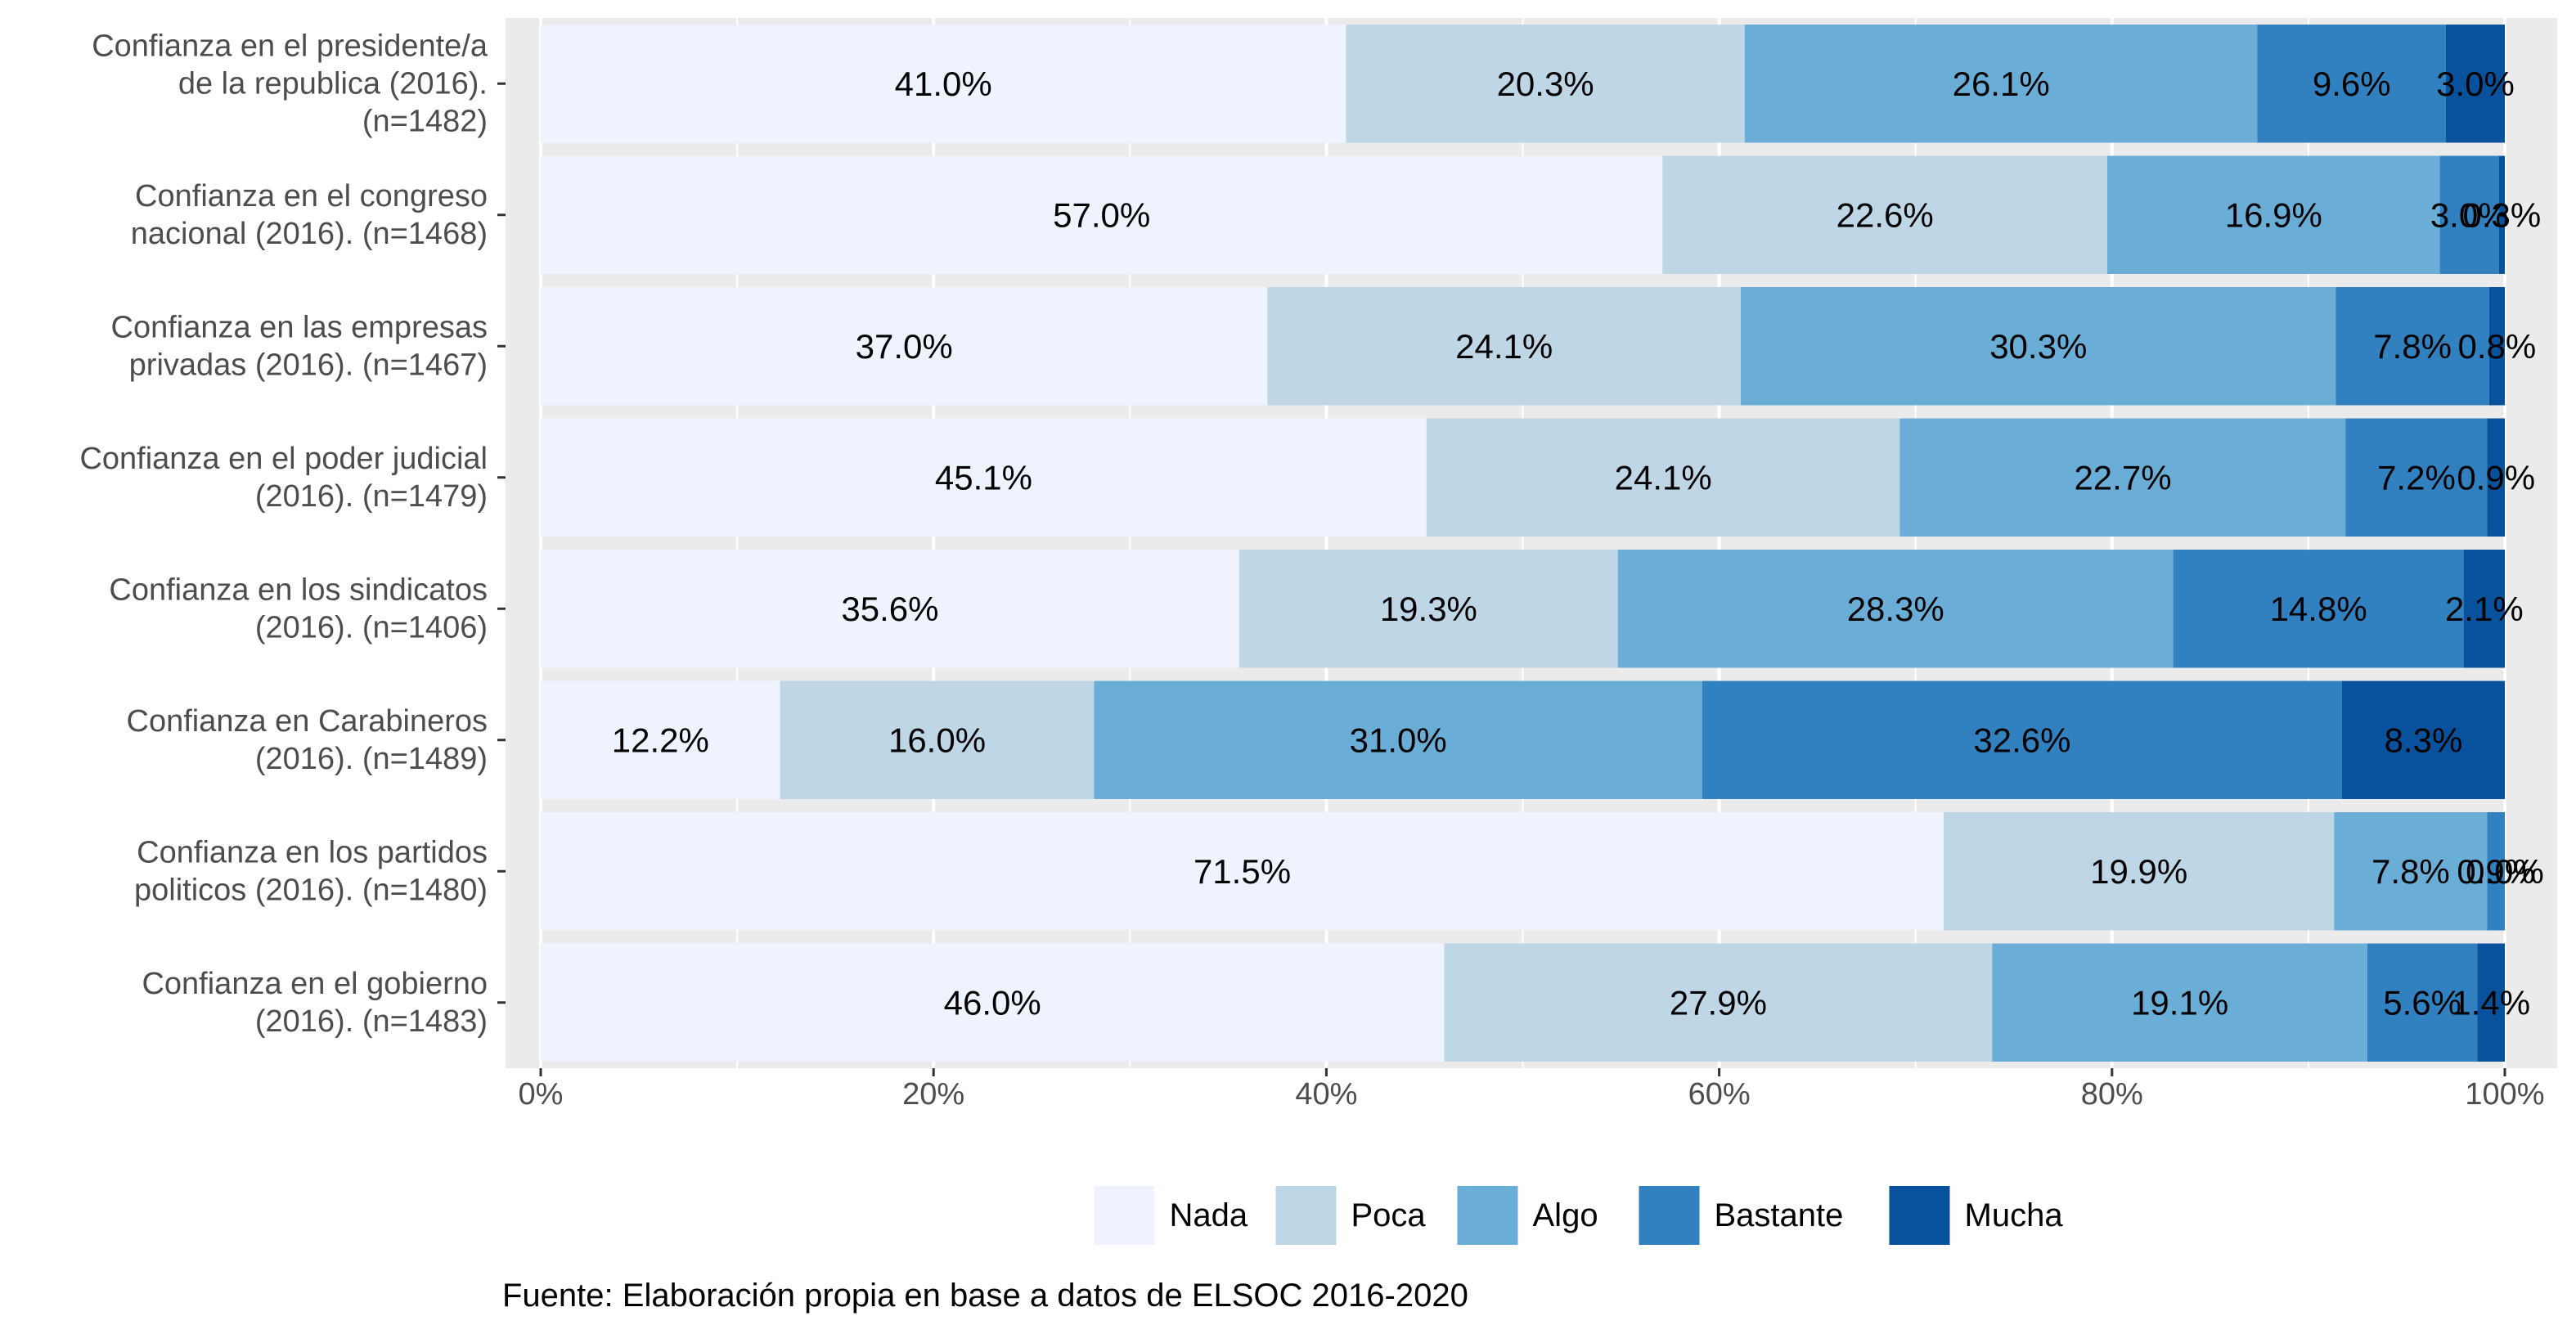 This screenshot has width=2576, height=1343. I want to click on legend-key-poca, so click(1306, 1215).